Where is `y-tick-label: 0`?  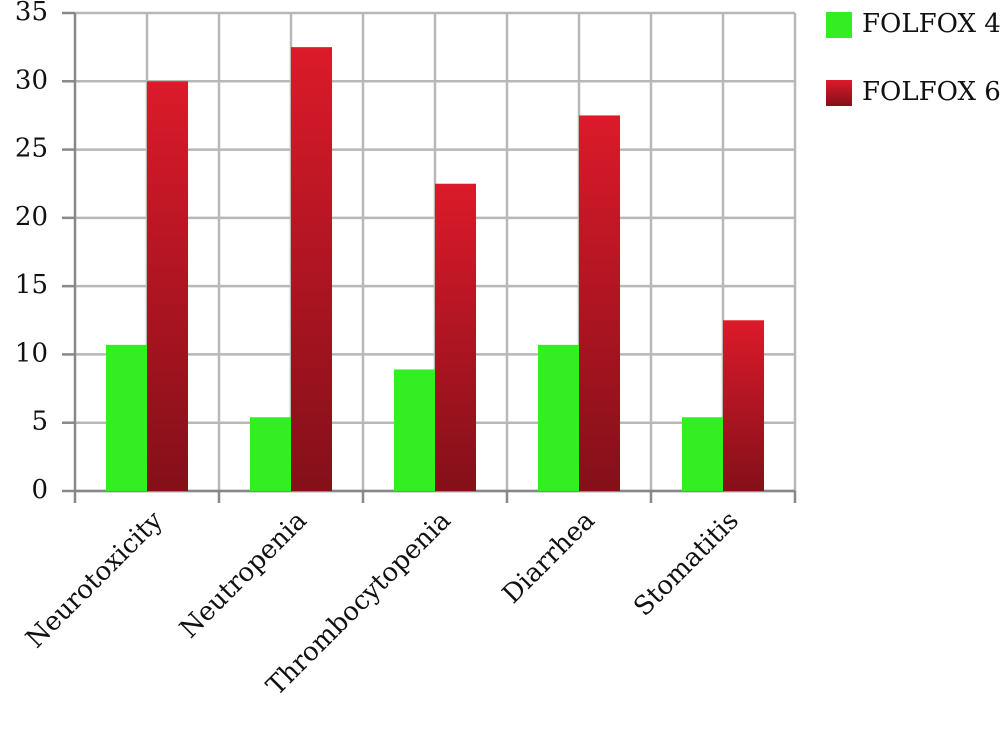
y-tick-label: 0 is located at coordinates (39, 490).